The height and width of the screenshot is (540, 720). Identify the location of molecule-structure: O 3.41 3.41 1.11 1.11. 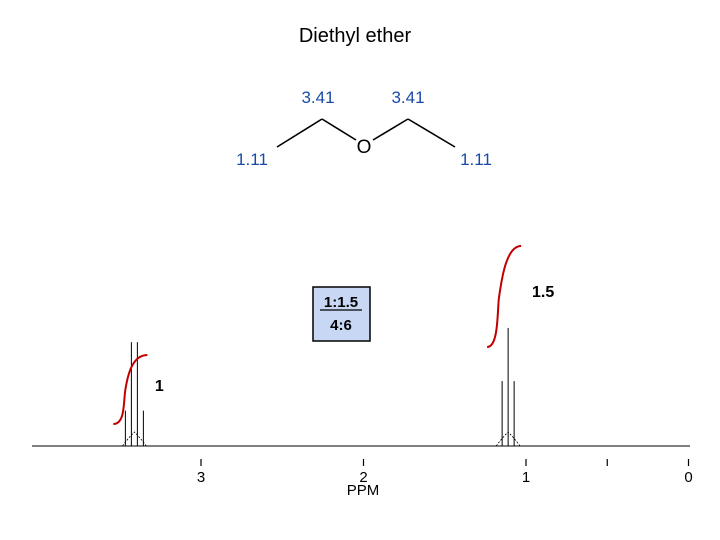
(364, 128).